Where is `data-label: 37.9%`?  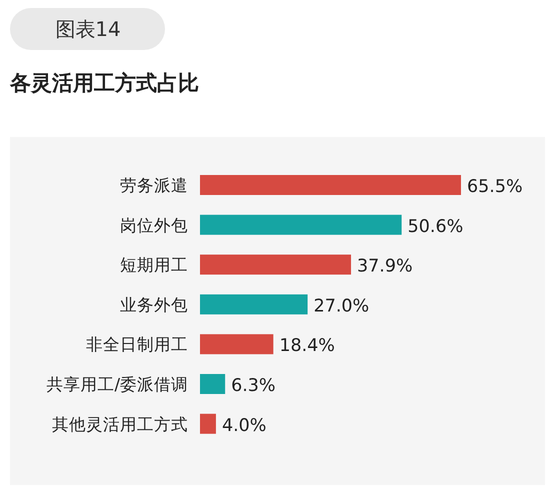
data-label: 37.9% is located at coordinates (385, 266).